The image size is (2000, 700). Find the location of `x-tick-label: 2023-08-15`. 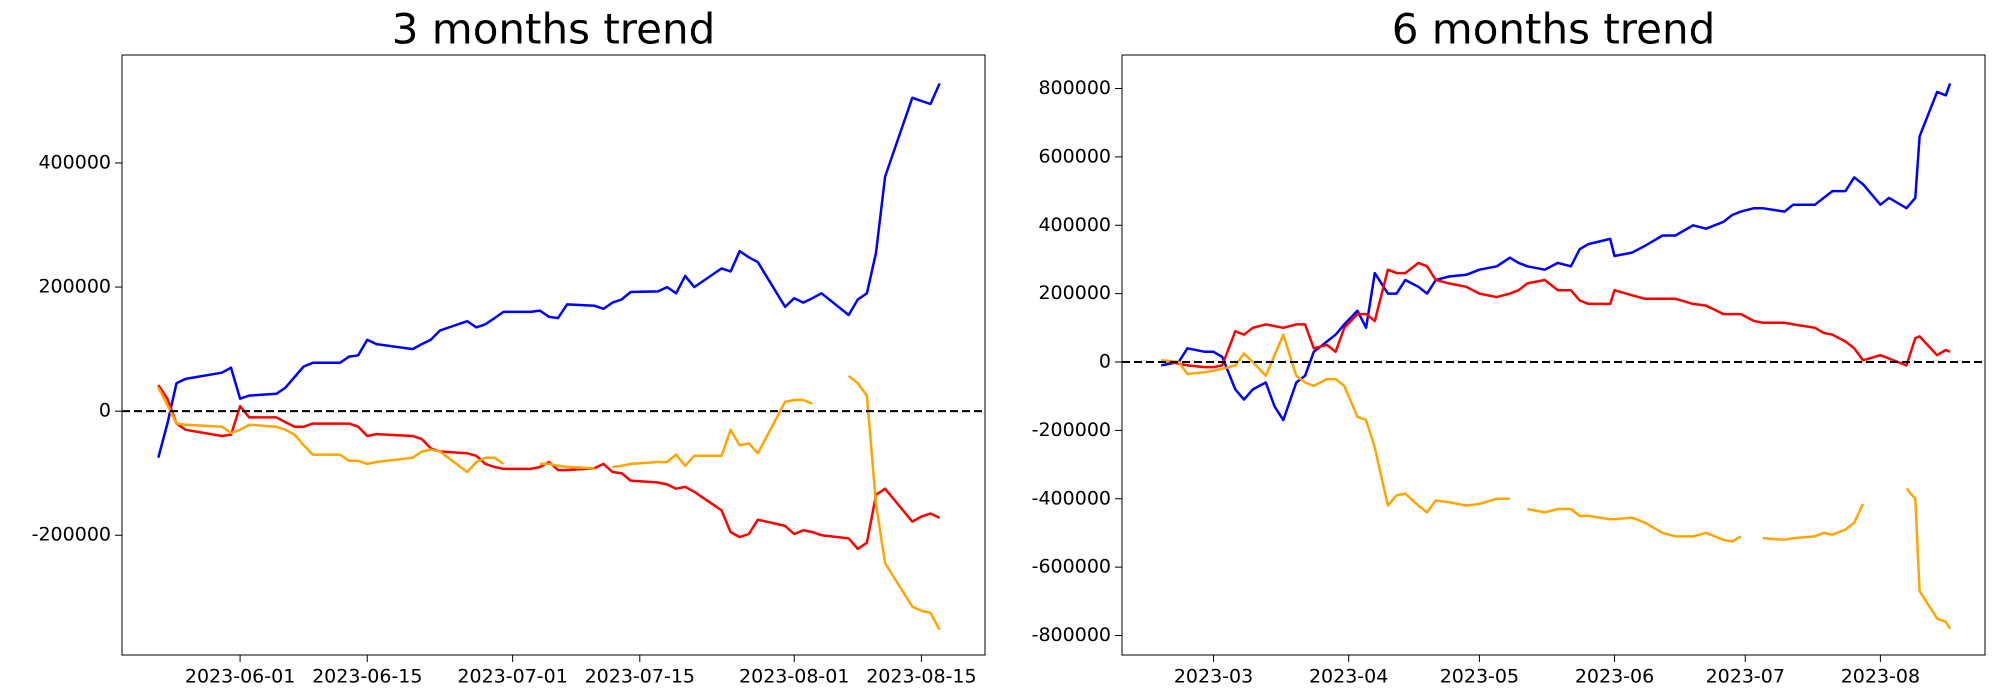

x-tick-label: 2023-08-15 is located at coordinates (921, 677).